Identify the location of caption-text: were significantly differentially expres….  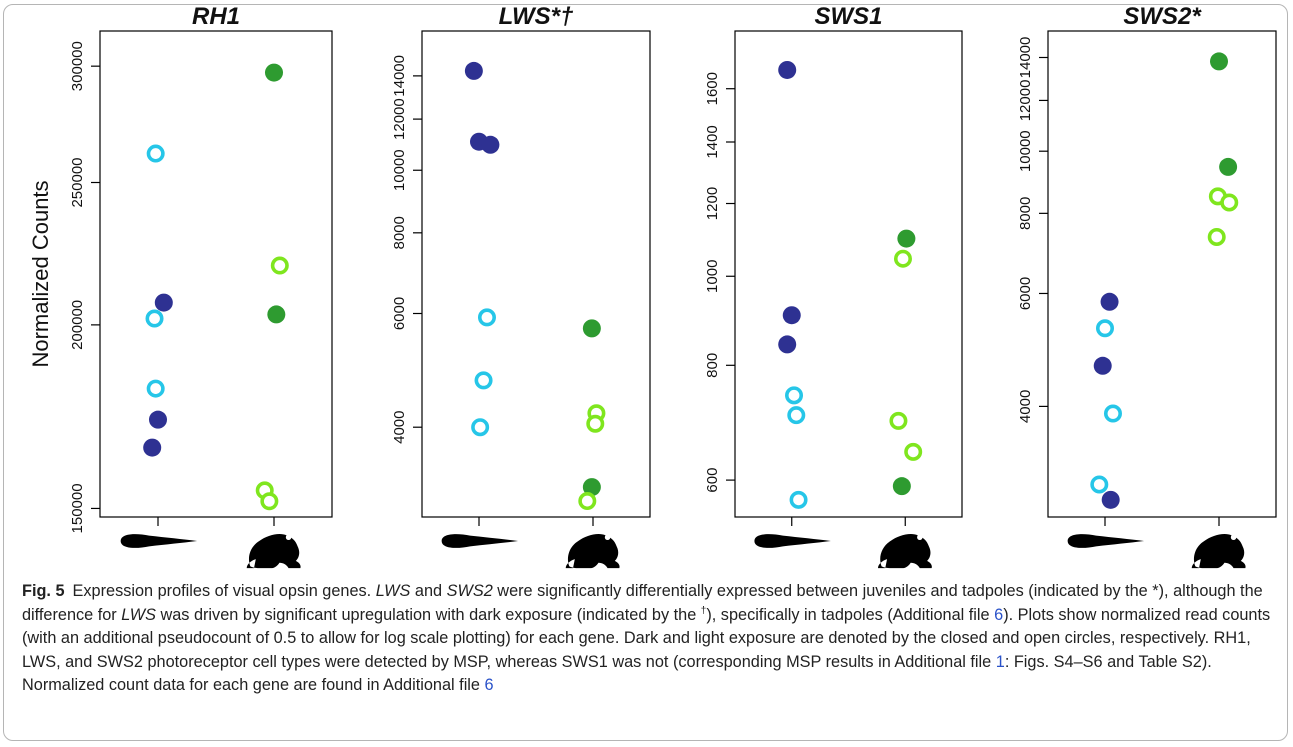
(642, 603).